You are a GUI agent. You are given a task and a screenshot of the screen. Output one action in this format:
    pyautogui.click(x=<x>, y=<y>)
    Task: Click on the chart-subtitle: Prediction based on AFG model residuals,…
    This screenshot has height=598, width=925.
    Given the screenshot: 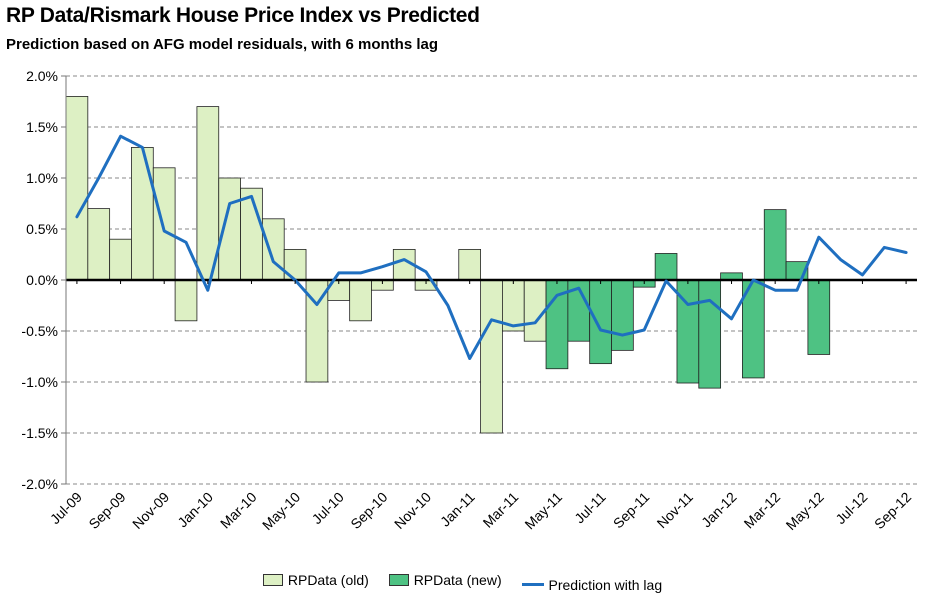 What is the action you would take?
    pyautogui.click(x=222, y=44)
    